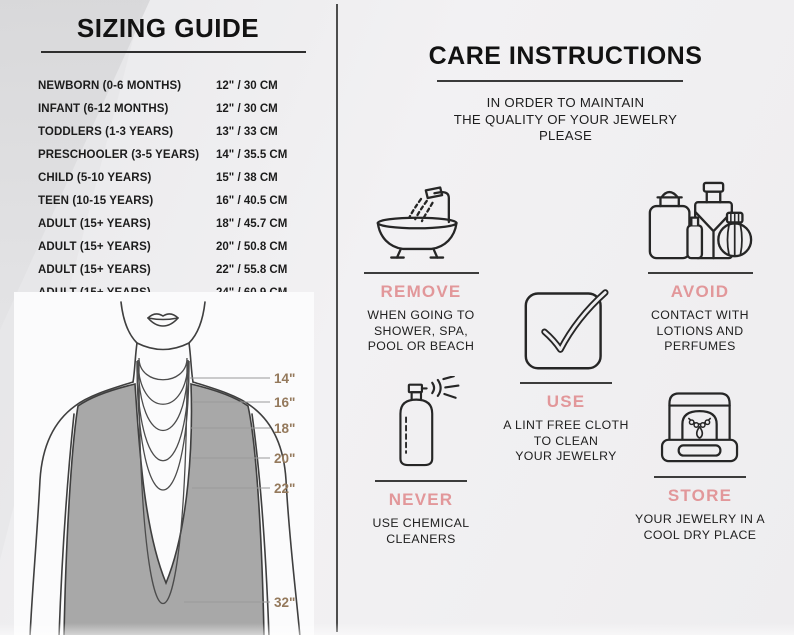 The width and height of the screenshot is (794, 635). Describe the element at coordinates (163, 480) in the screenshot. I see `necklace-arcs` at that location.